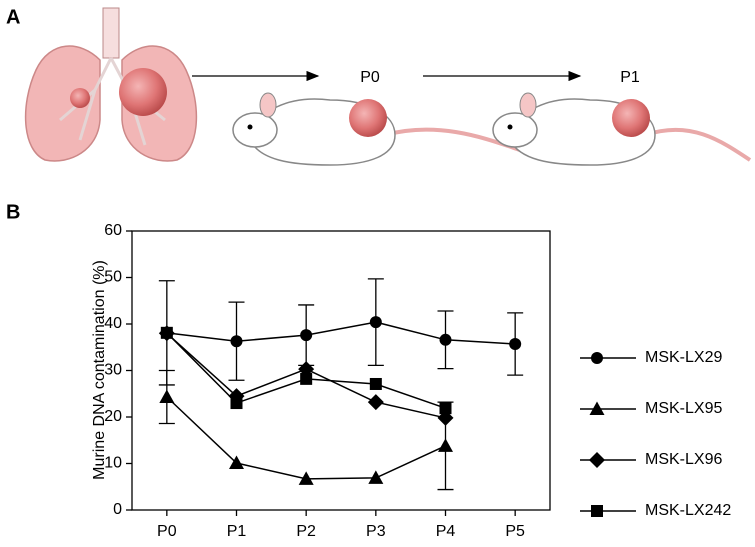 The image size is (755, 547). What do you see at coordinates (237, 531) in the screenshot?
I see `x-tick-label: P1` at bounding box center [237, 531].